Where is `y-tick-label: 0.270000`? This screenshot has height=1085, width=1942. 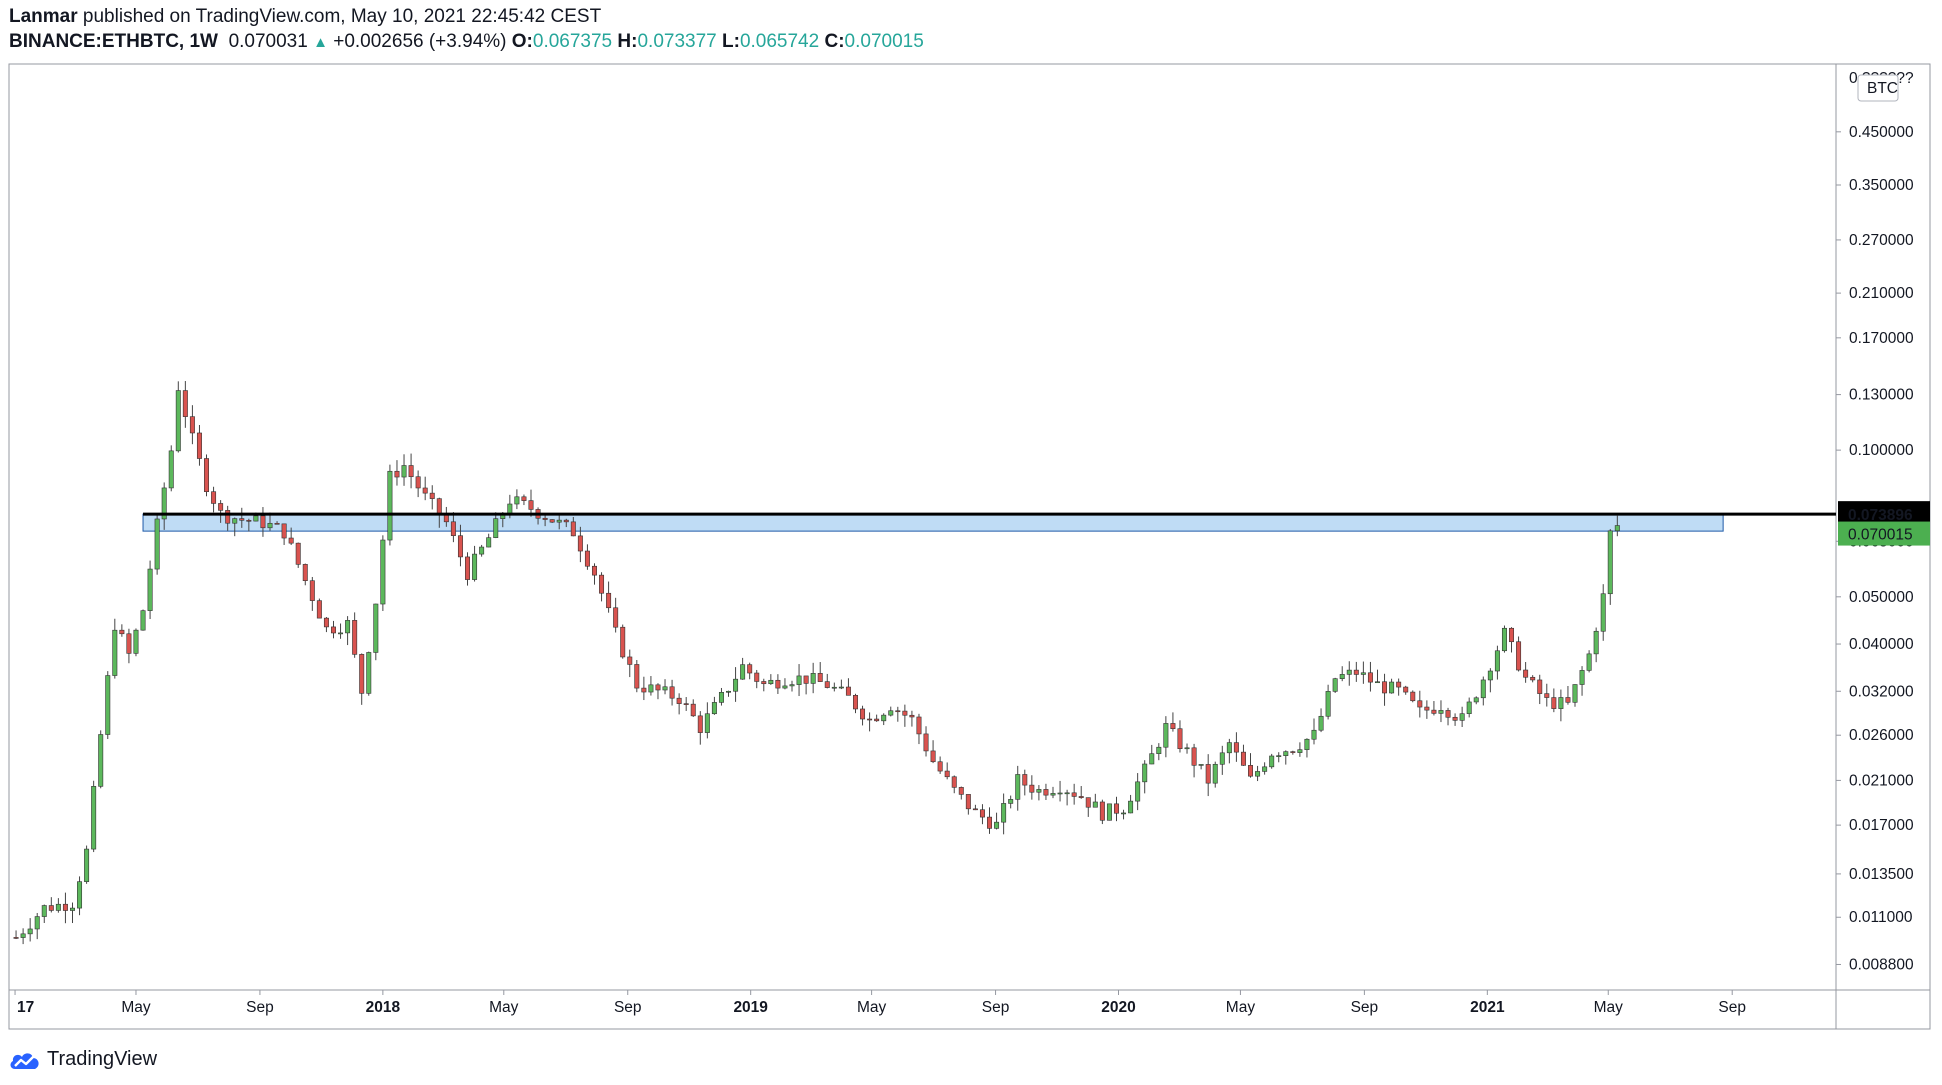
y-tick-label: 0.270000 is located at coordinates (1881, 240).